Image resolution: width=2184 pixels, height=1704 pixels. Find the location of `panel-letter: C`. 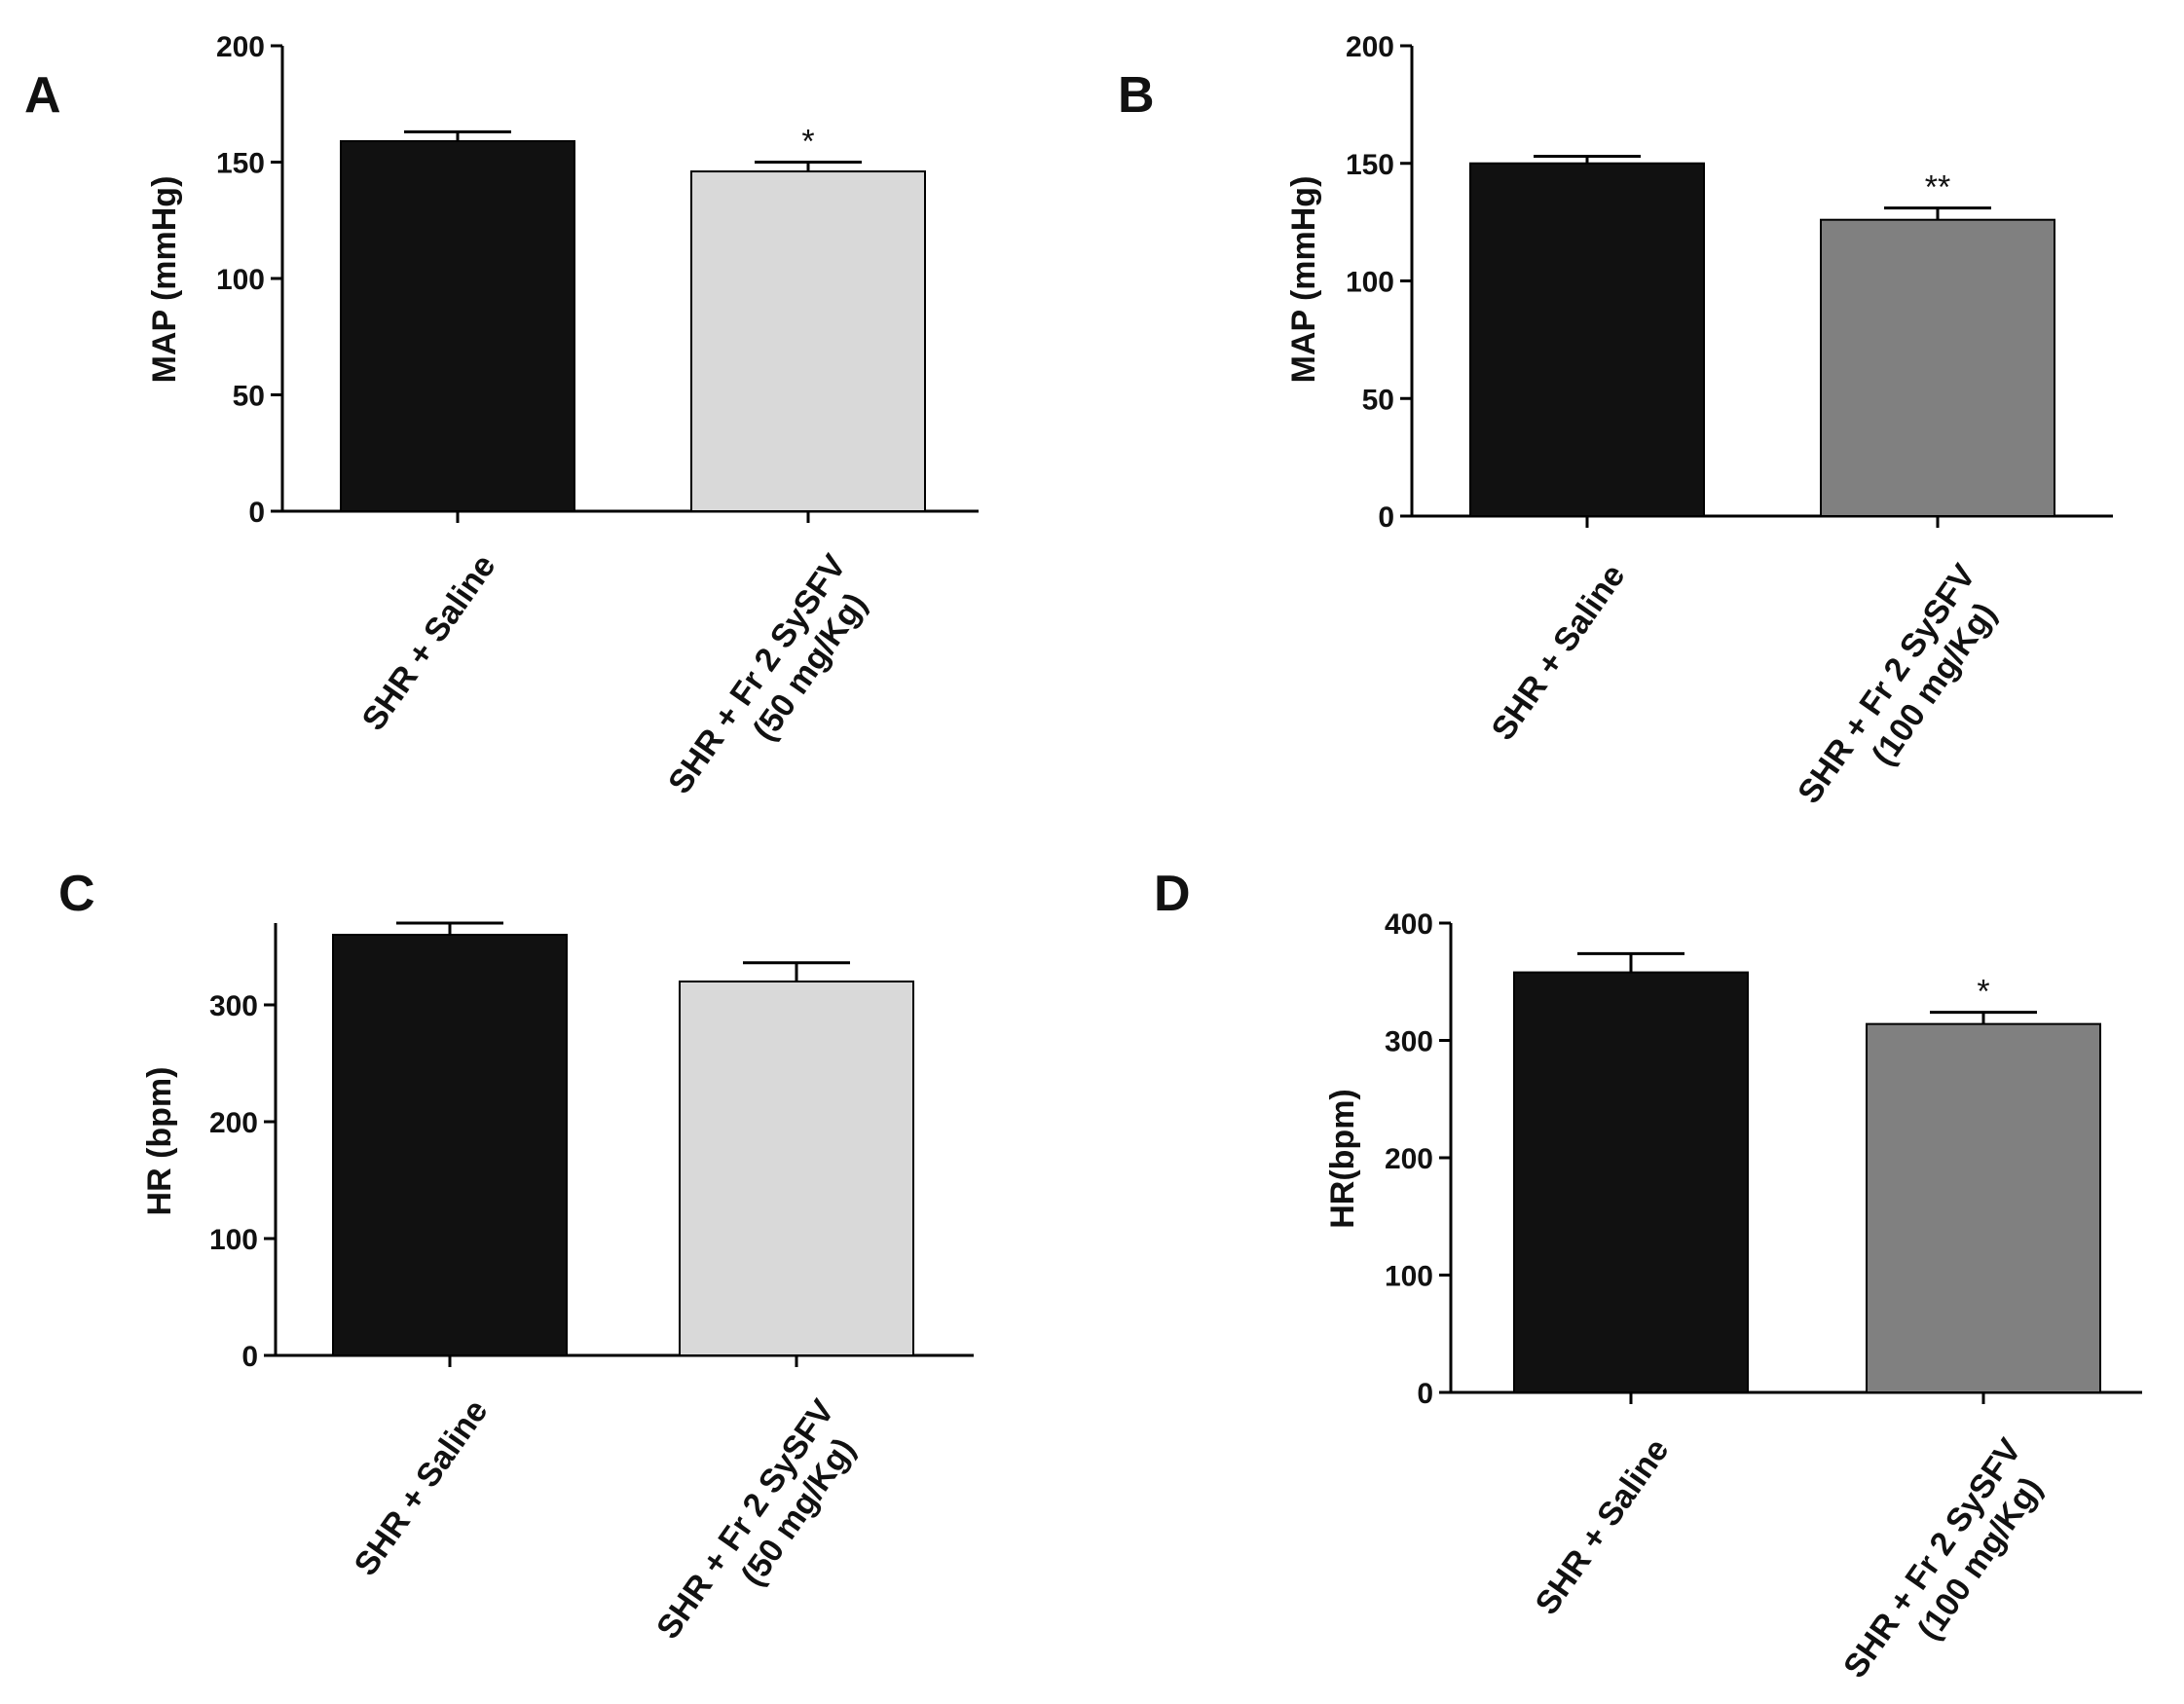

panel-letter: C is located at coordinates (76, 894).